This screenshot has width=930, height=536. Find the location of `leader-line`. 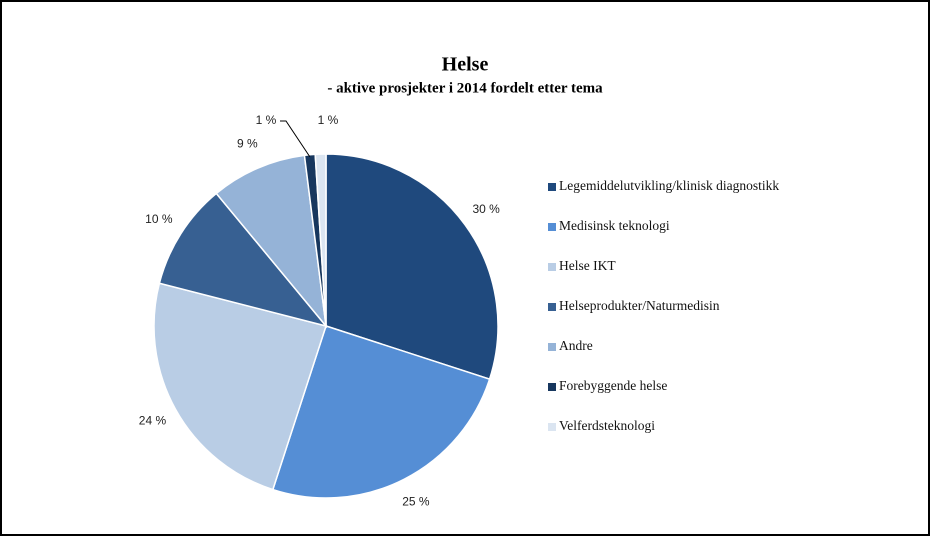

leader-line is located at coordinates (295, 139).